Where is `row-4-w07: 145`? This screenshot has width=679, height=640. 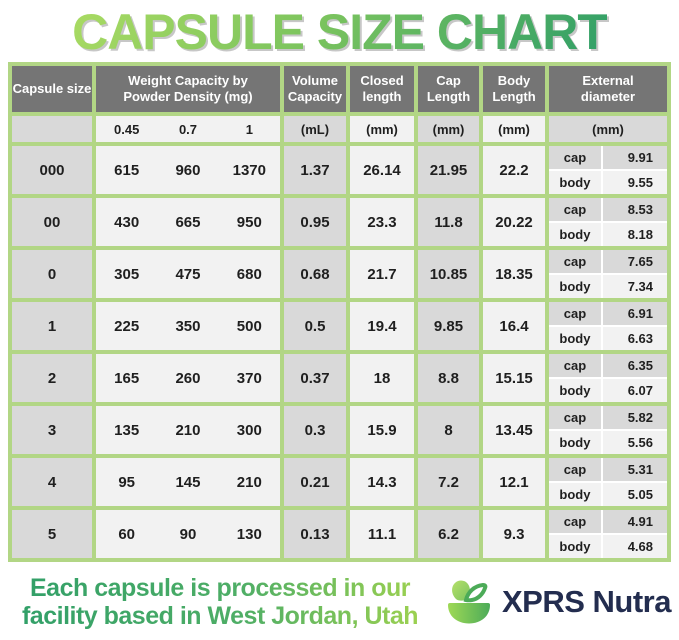 row-4-w07: 145 is located at coordinates (188, 482).